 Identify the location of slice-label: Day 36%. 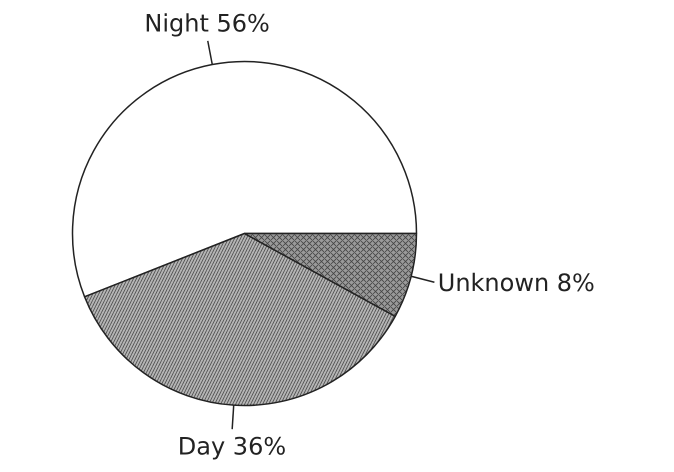
(232, 446).